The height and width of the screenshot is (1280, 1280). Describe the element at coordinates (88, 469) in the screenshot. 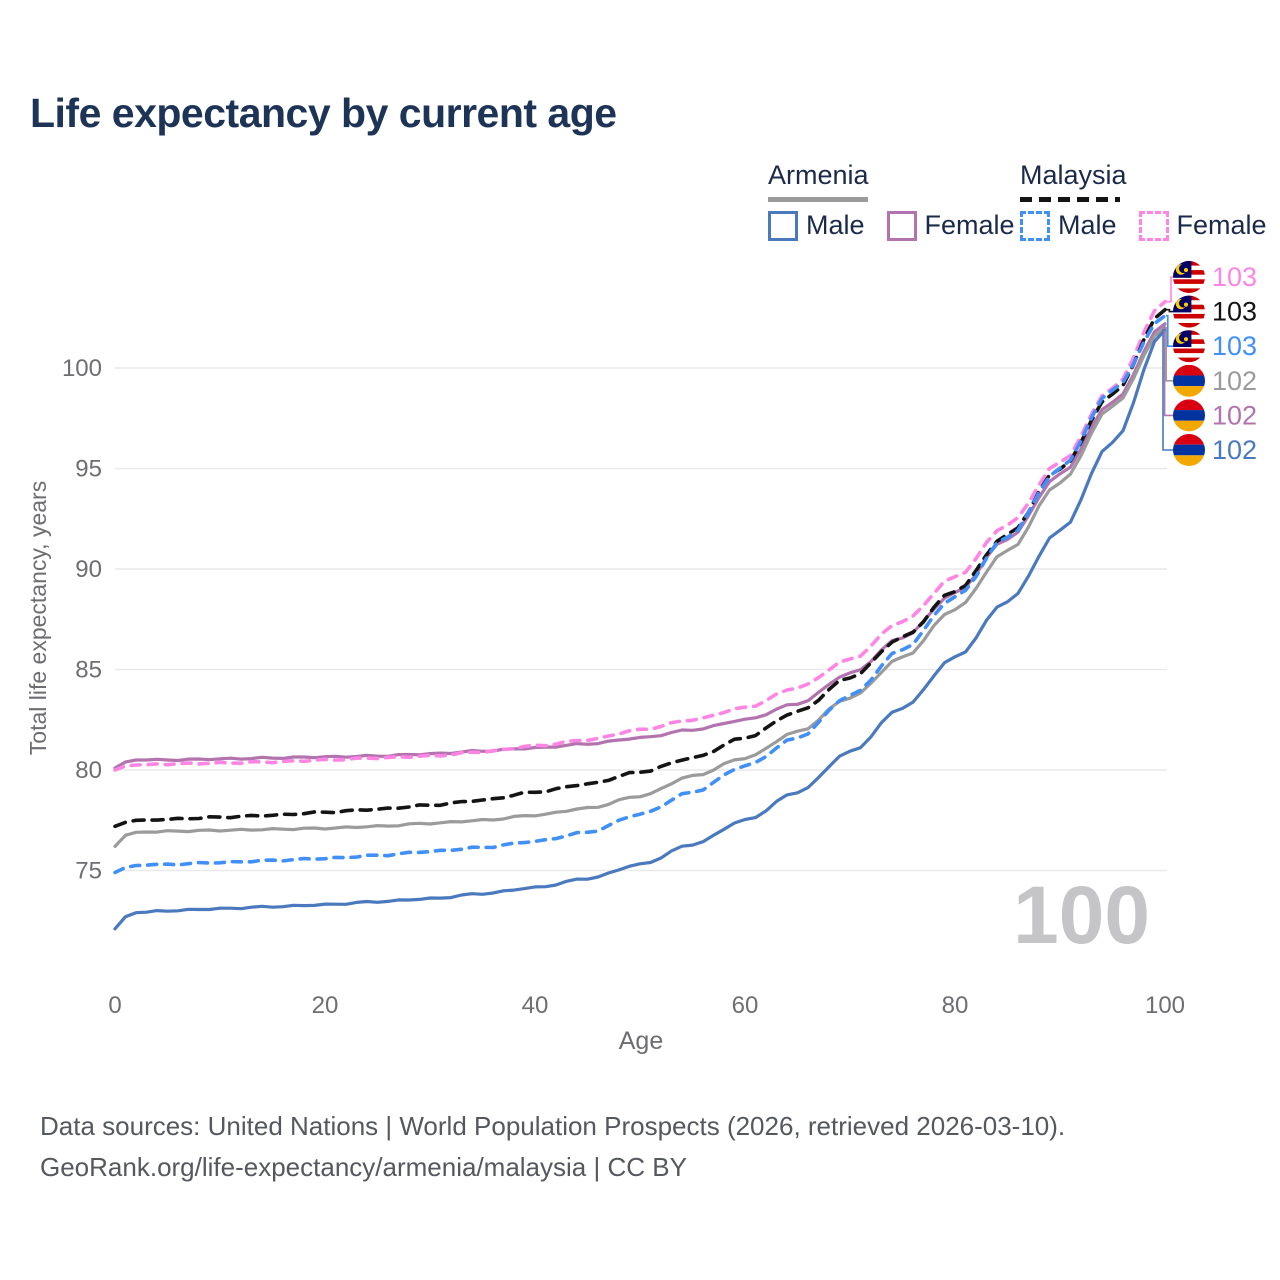

I see `y-tick-95: 95` at that location.